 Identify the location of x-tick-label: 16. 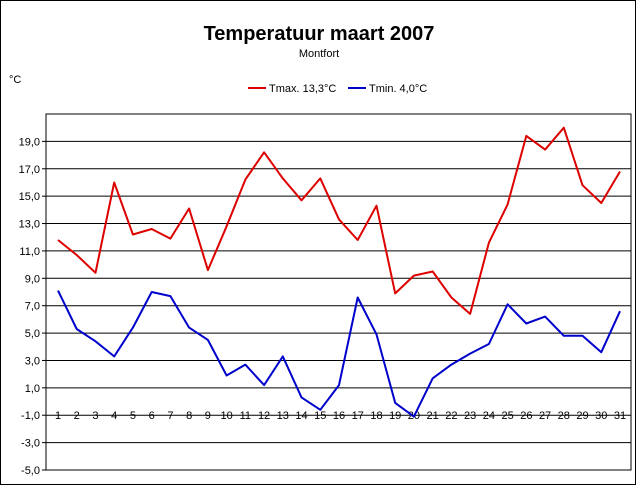
(339, 416).